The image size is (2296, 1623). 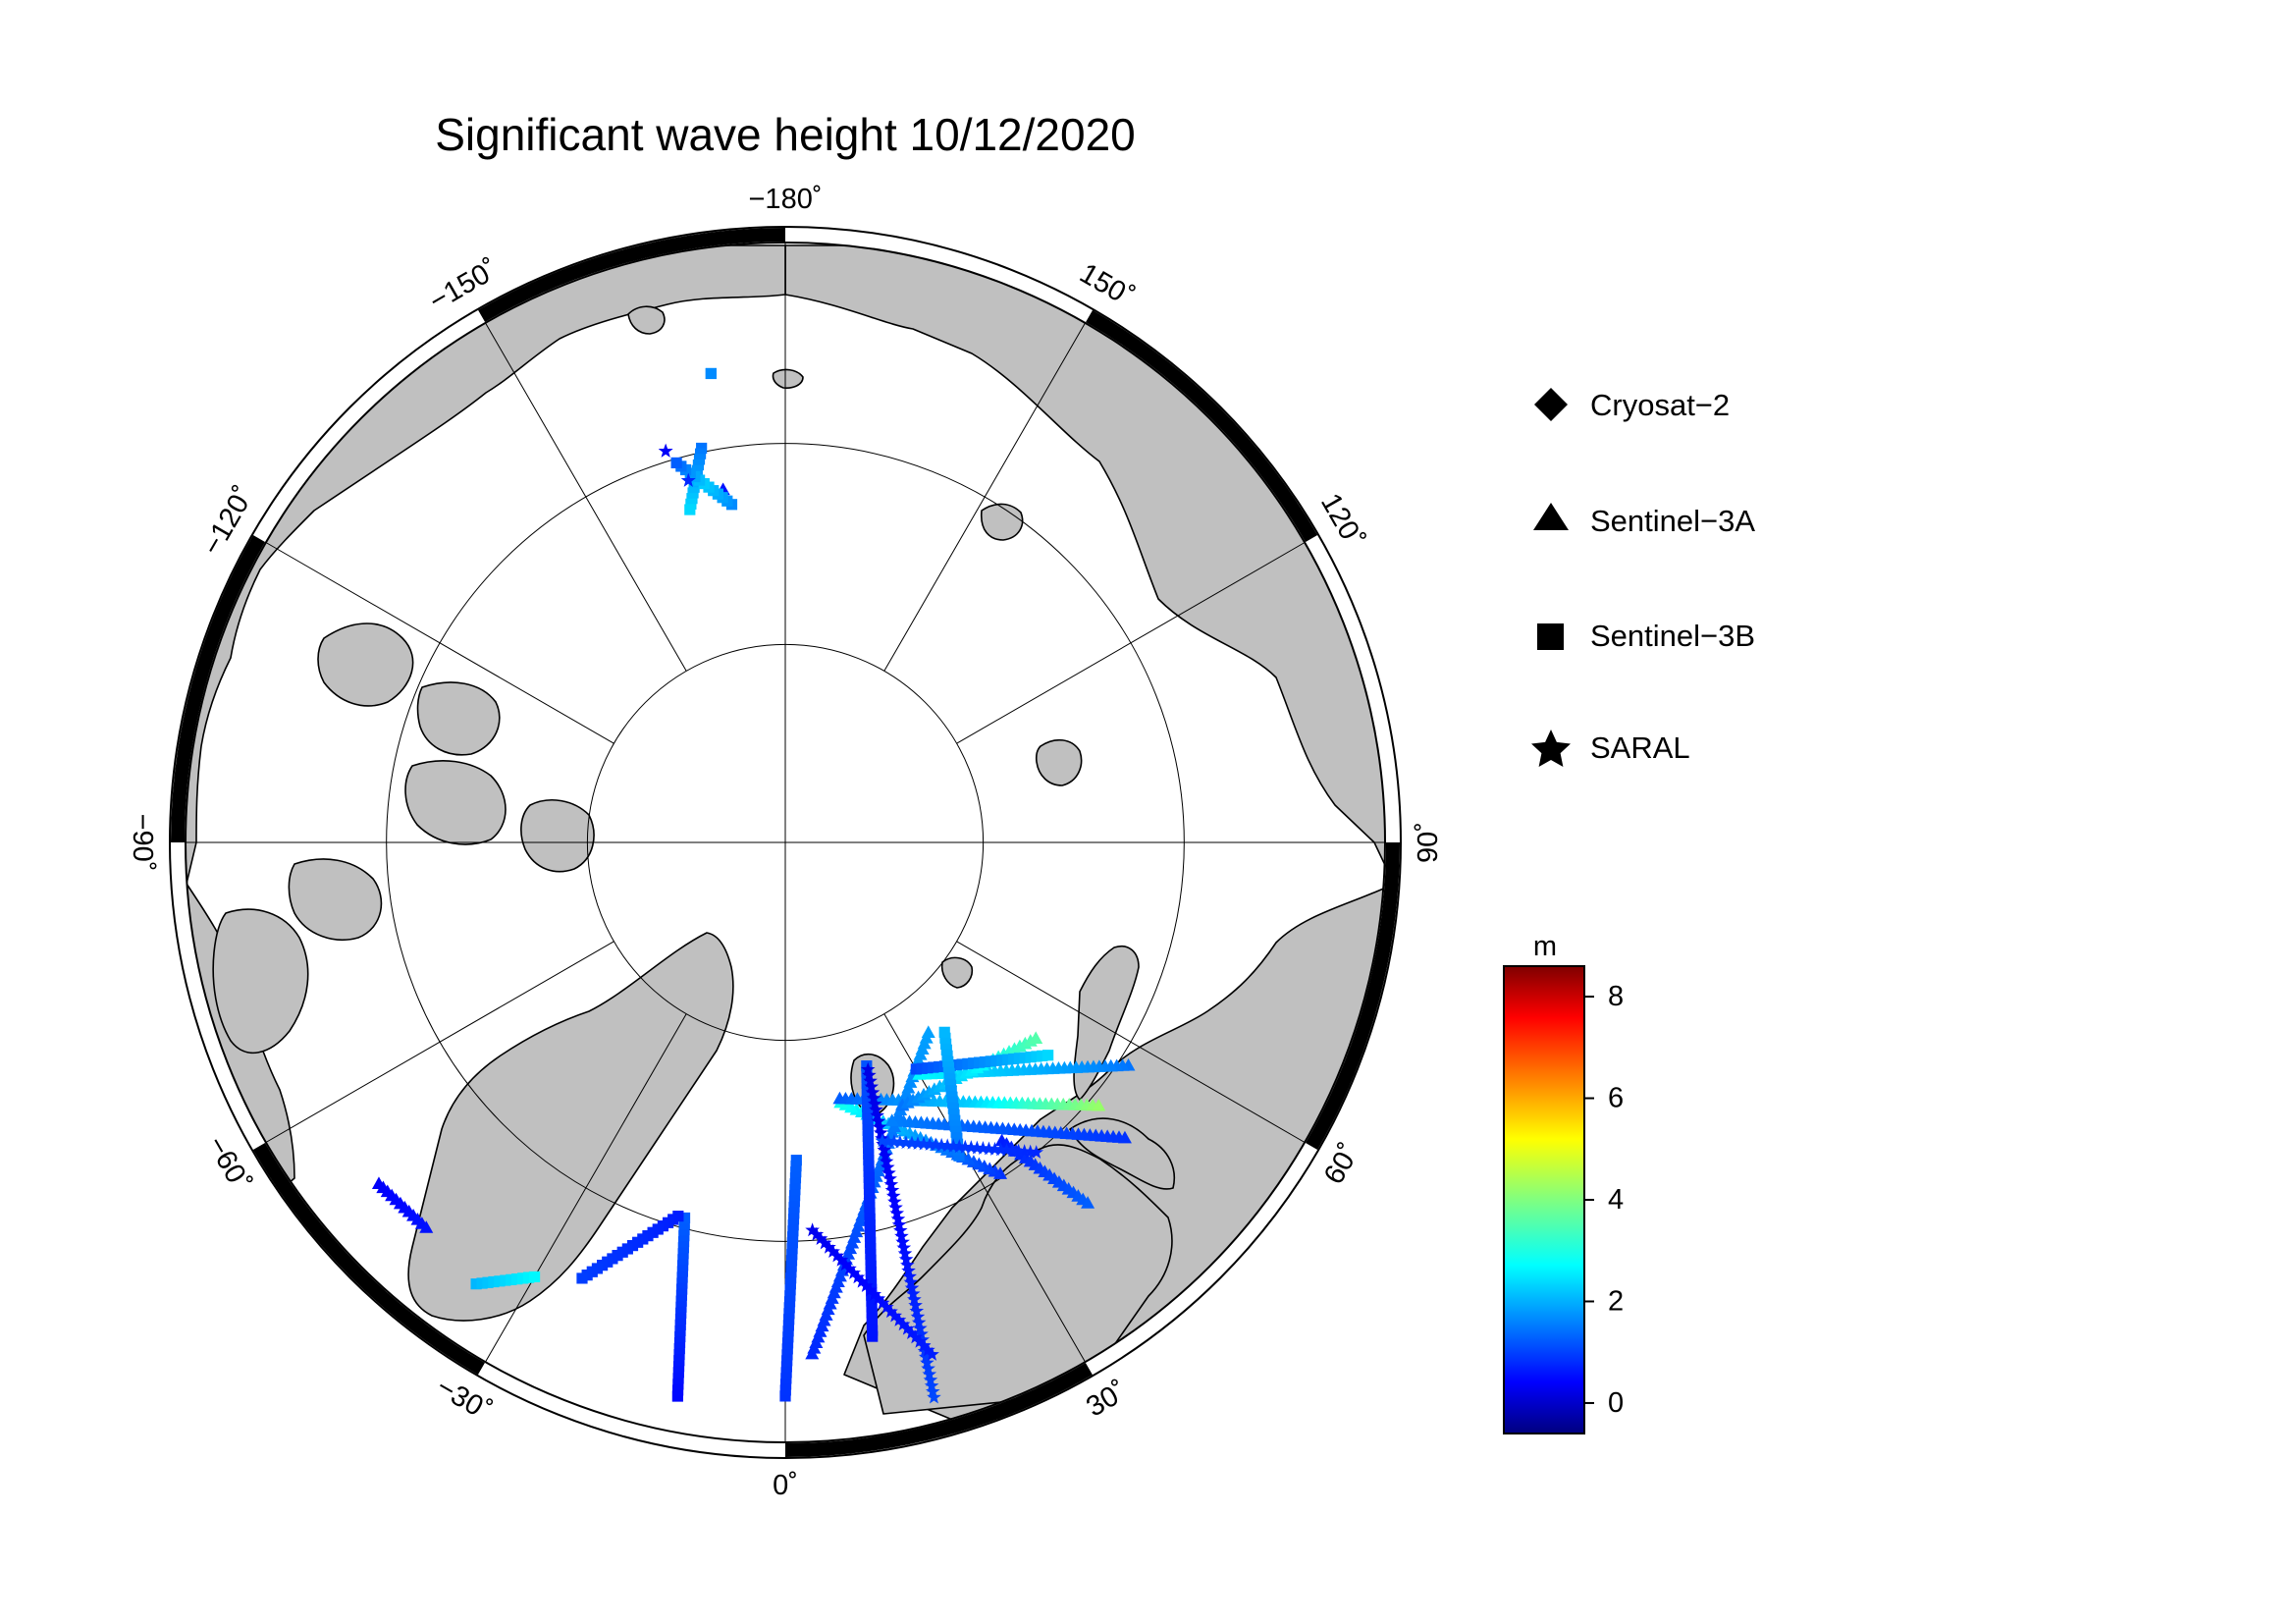 What do you see at coordinates (455, 802) in the screenshot?
I see `canadian-archipelago-c` at bounding box center [455, 802].